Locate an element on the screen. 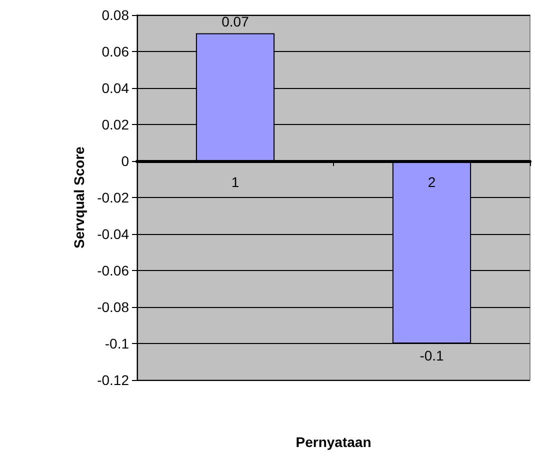  y-tick-label: -0.04 is located at coordinates (113, 234).